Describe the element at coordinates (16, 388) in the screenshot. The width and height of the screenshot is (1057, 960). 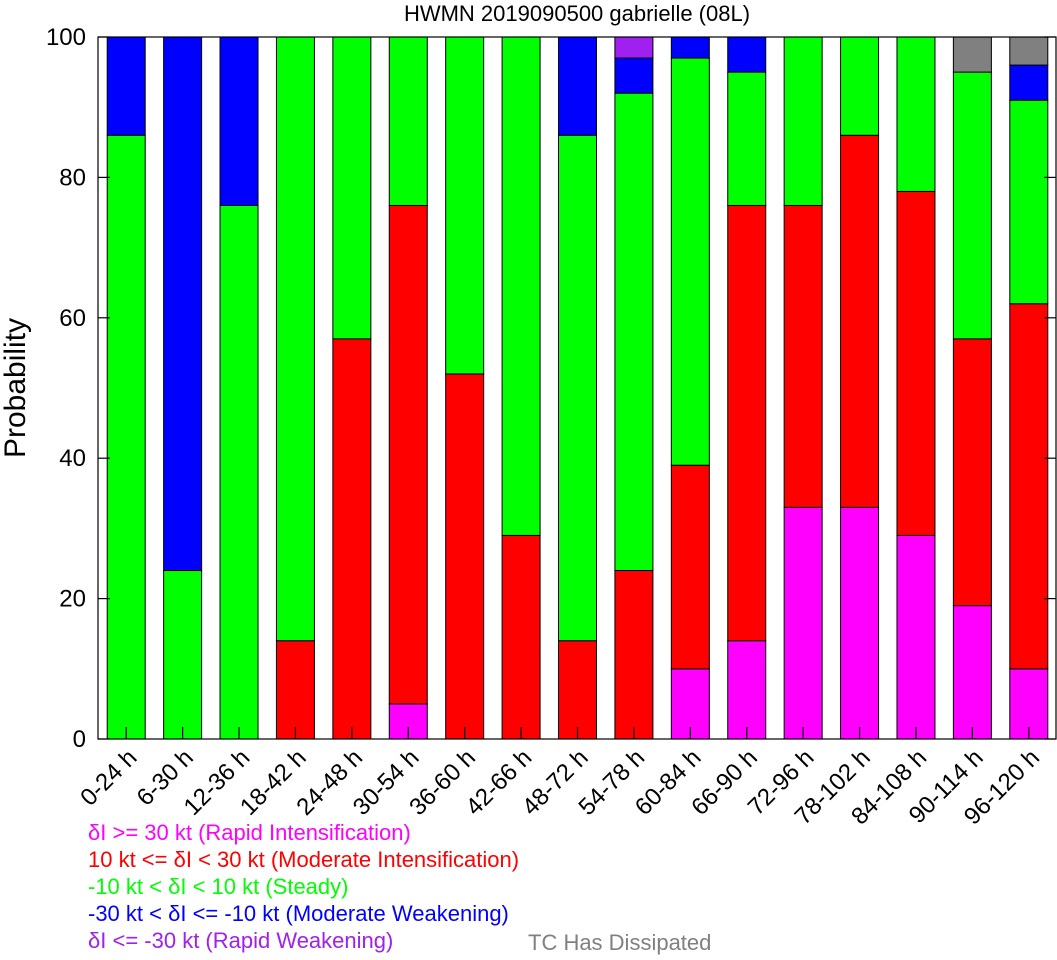
I see `y-axis-label: Probability` at that location.